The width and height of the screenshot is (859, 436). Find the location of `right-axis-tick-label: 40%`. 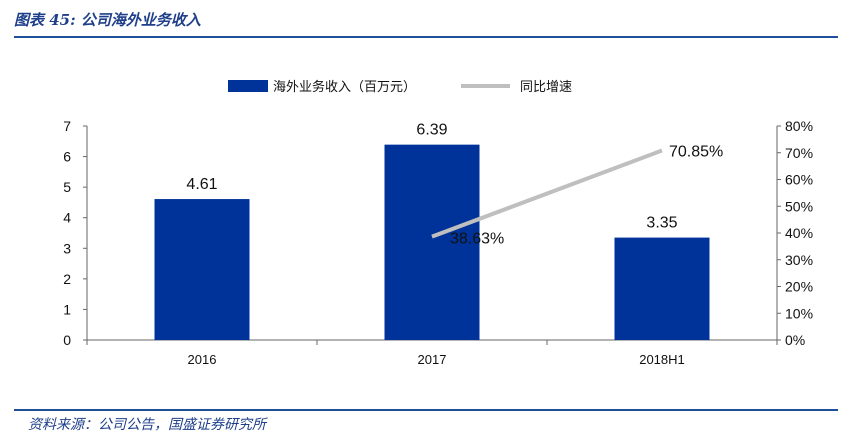

right-axis-tick-label: 40% is located at coordinates (799, 233).